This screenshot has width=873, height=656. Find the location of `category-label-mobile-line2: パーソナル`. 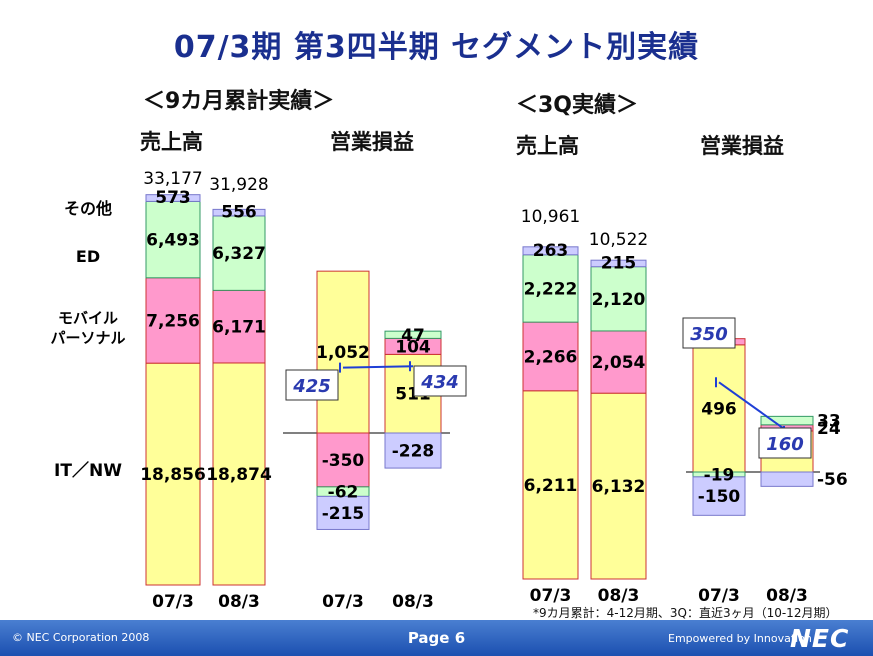

category-label-mobile-line2: パーソナル is located at coordinates (88, 338).